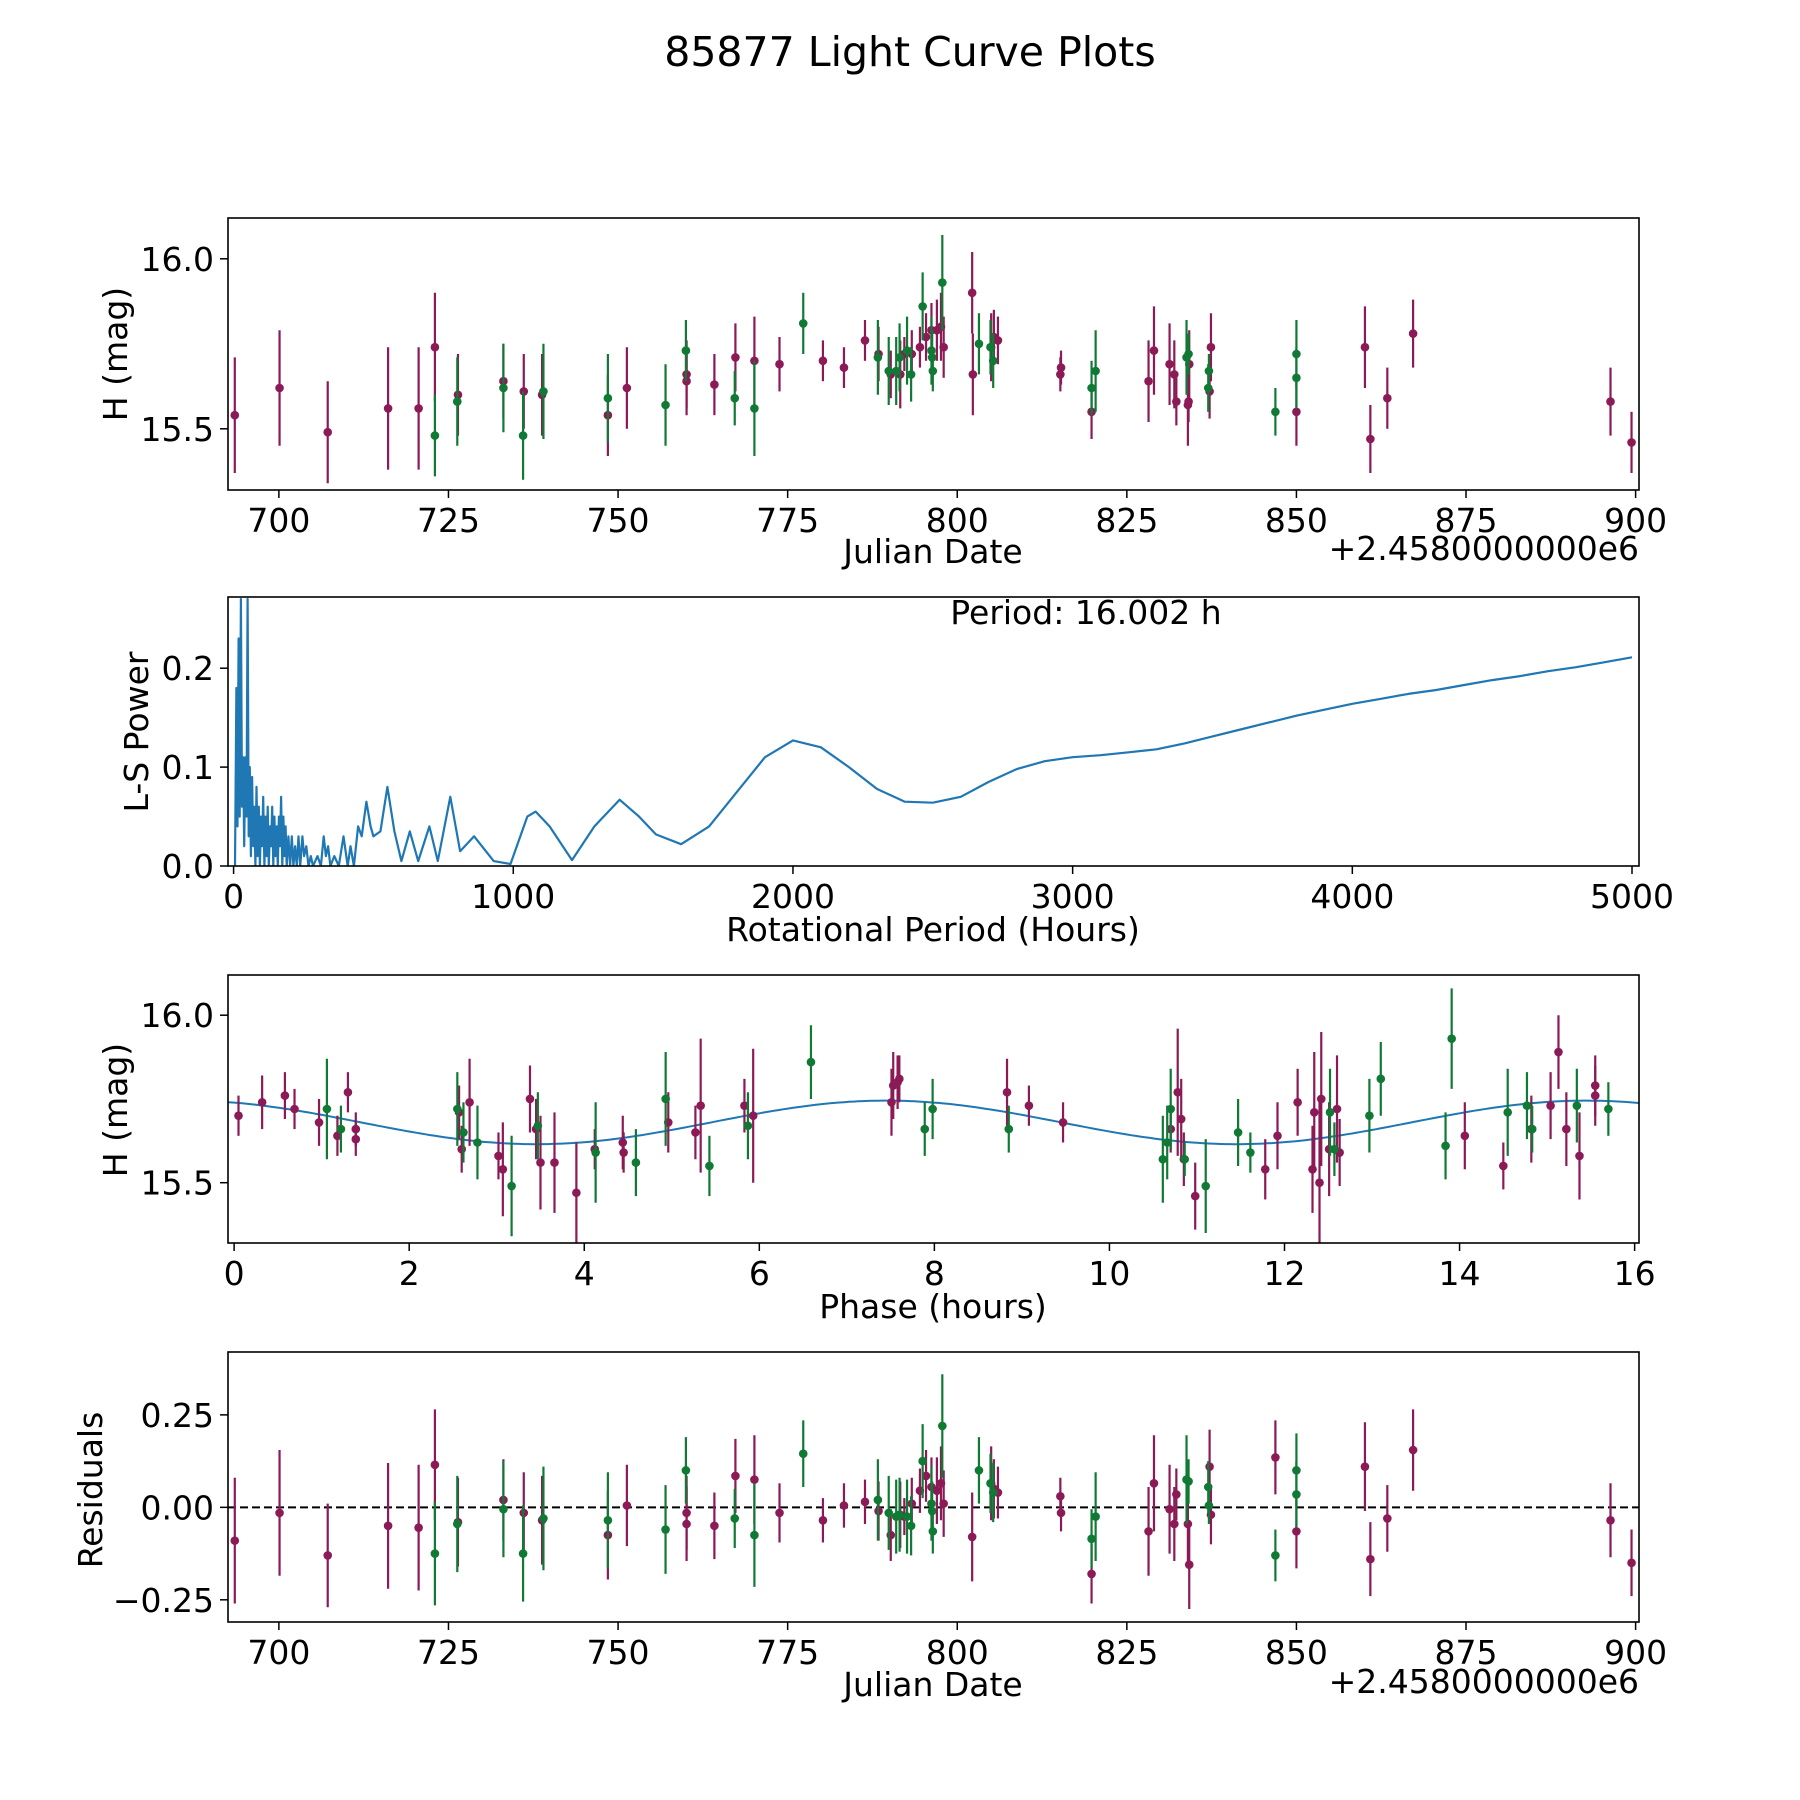 The width and height of the screenshot is (1800, 1800). I want to click on lightcurve-marks, so click(933, 359).